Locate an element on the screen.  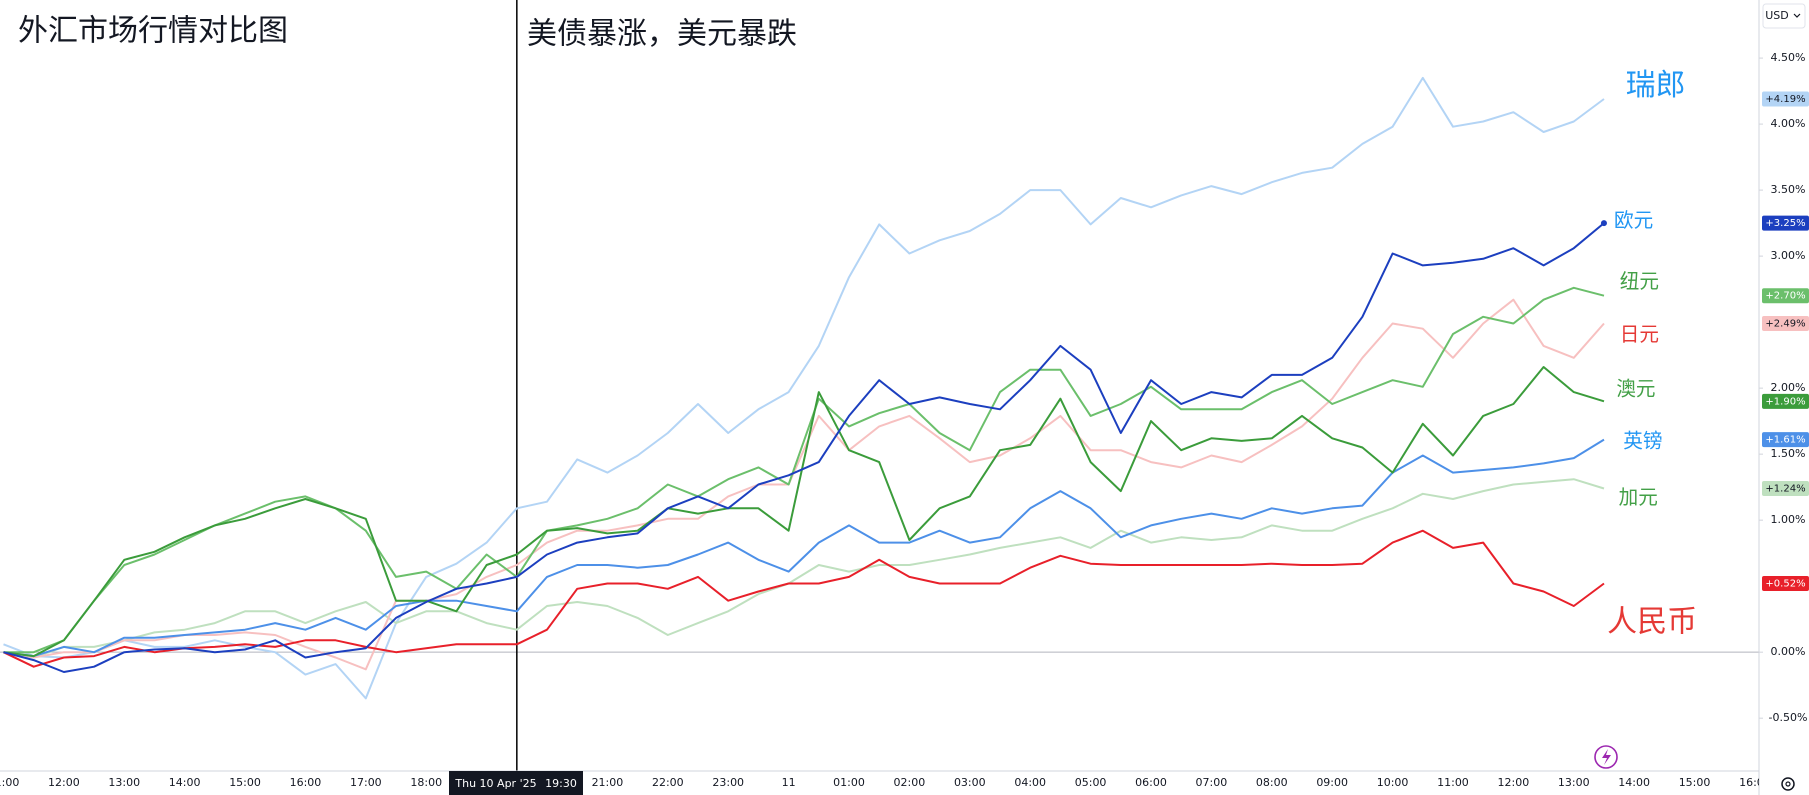
x-tick-label: 09:00 is located at coordinates (1332, 782).